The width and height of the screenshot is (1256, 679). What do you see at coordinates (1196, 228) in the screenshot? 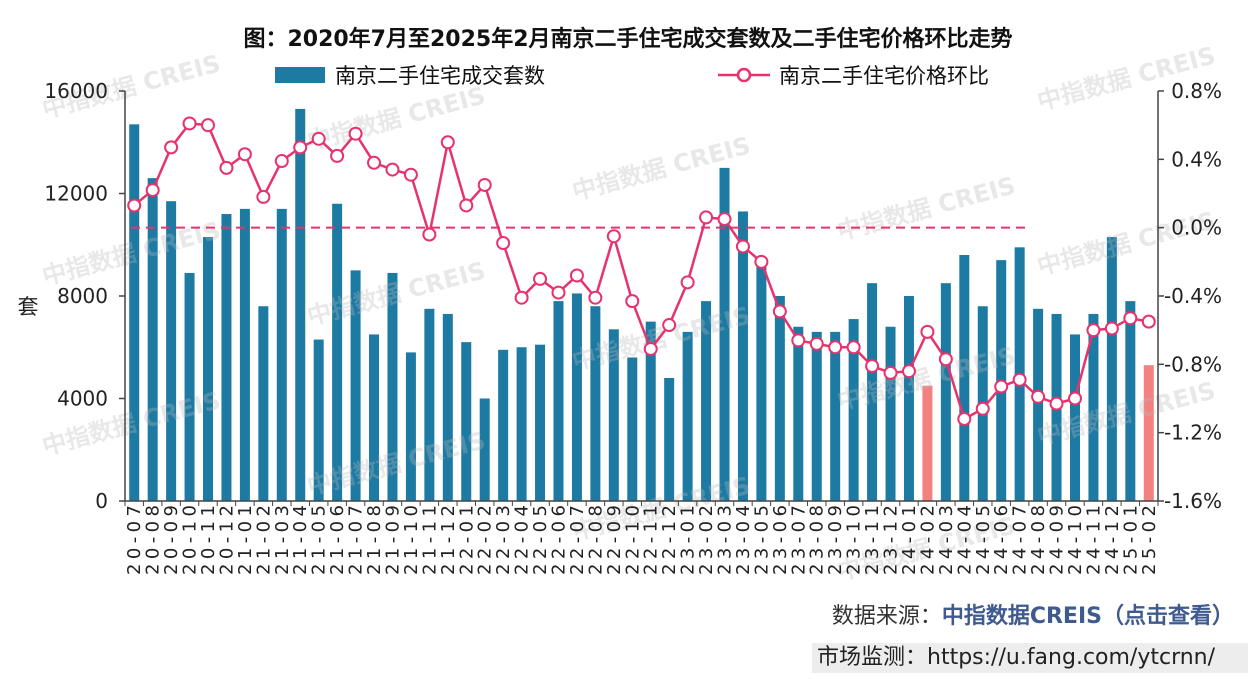
I see `y2-tick-label: 0.0%` at bounding box center [1196, 228].